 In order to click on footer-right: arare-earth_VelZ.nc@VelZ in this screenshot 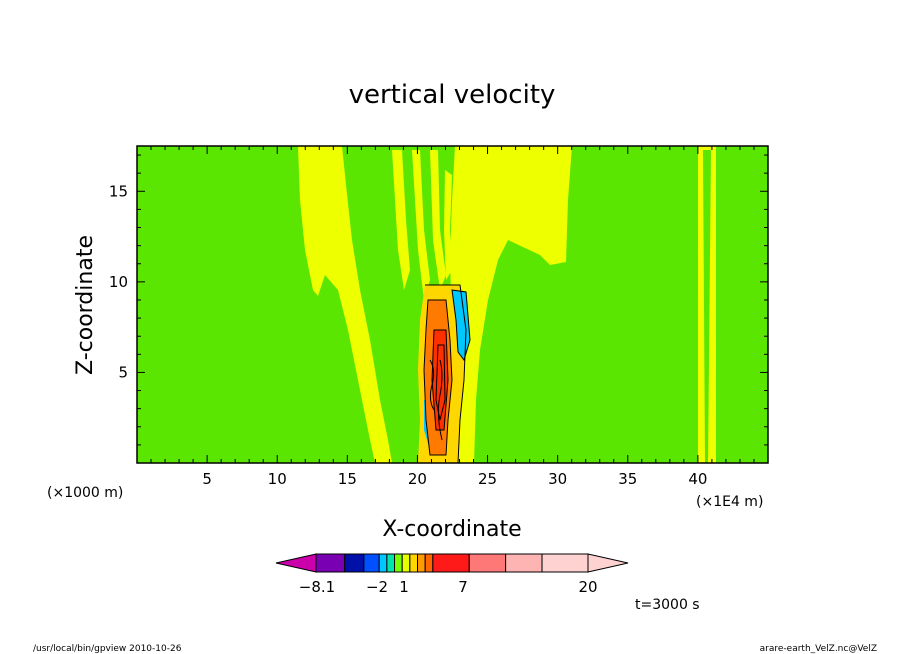, I will do `click(818, 649)`.